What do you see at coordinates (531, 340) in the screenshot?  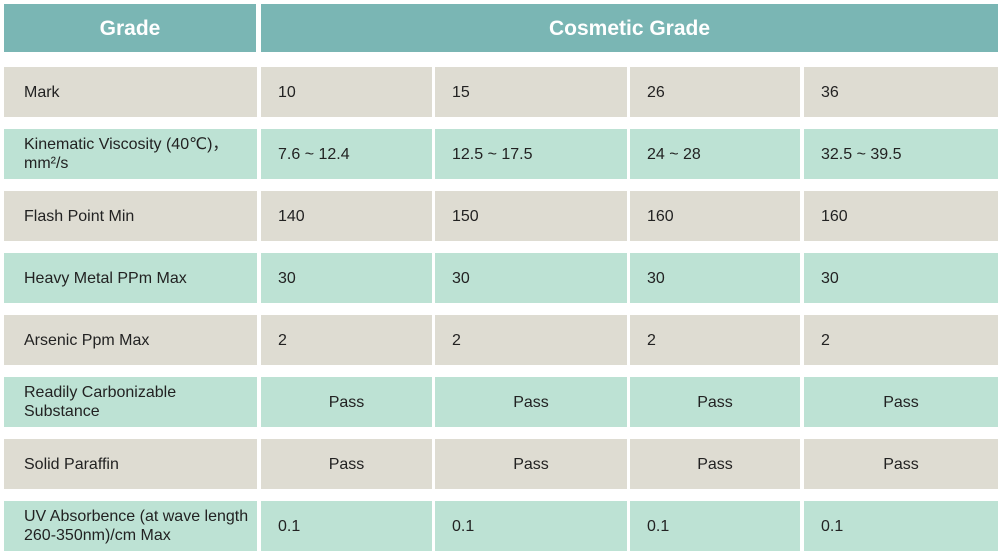 I see `row-value-2: 2` at bounding box center [531, 340].